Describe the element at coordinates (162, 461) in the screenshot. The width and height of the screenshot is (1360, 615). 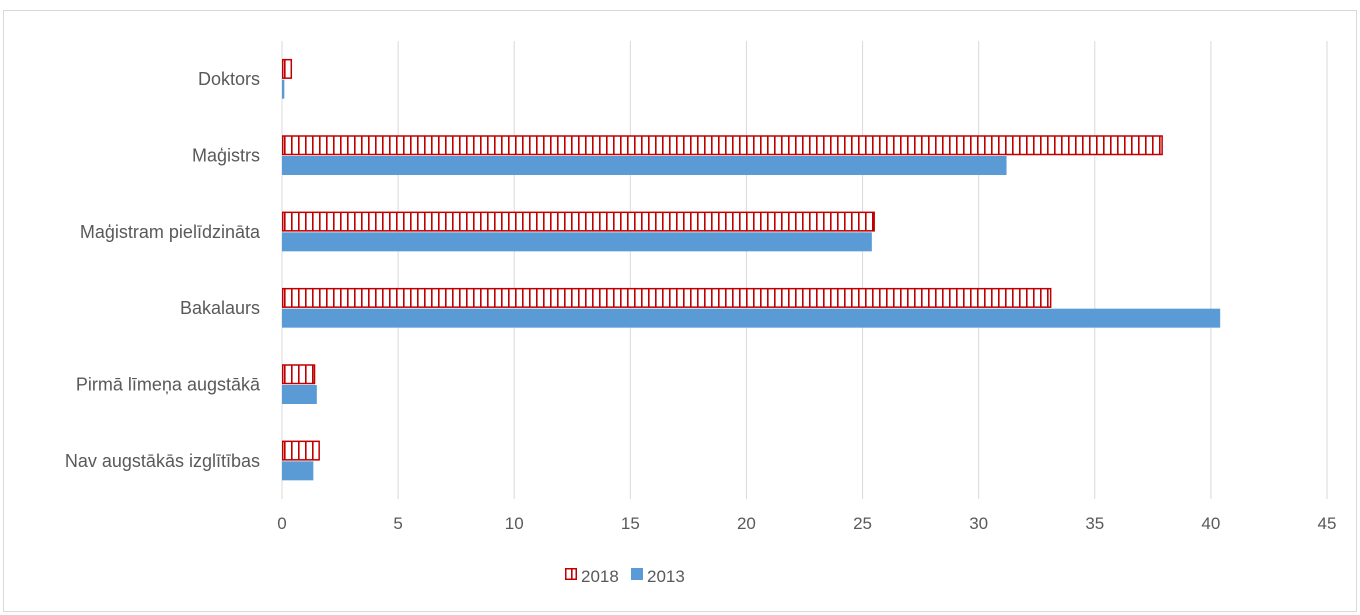
I see `category-label: Nav augstākās izglītības` at that location.